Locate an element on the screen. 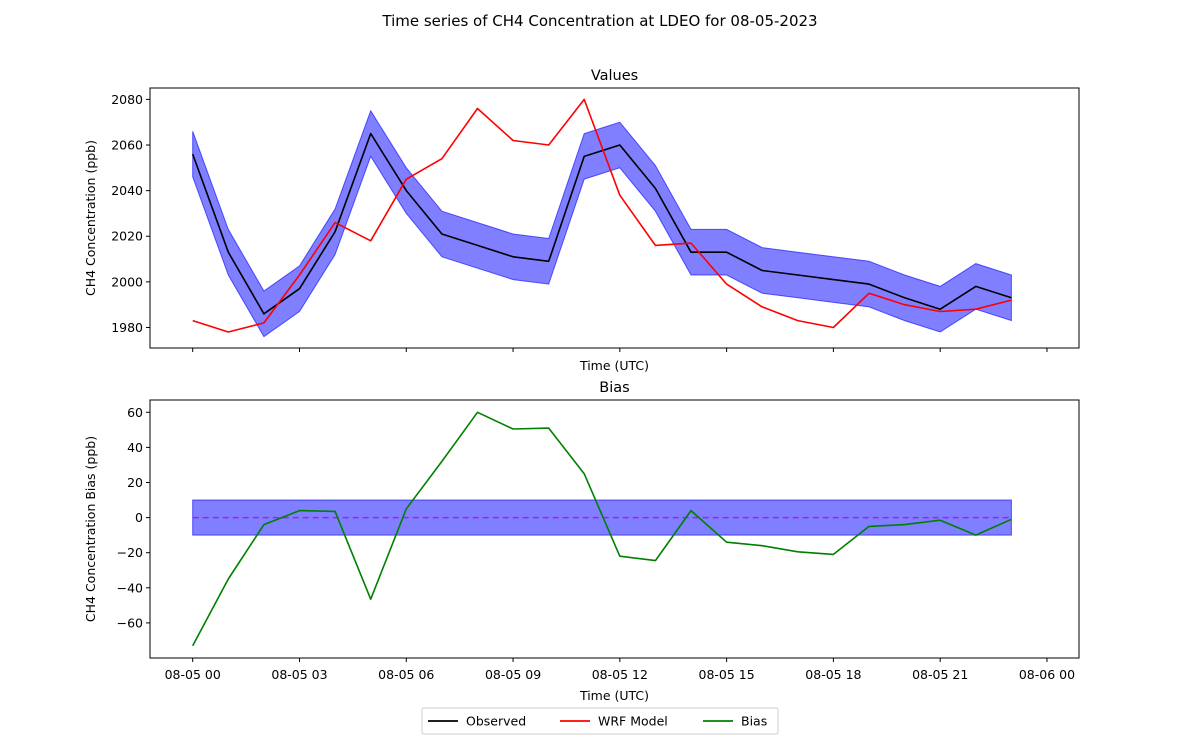 The width and height of the screenshot is (1200, 741). y-tick-label: 2060 is located at coordinates (127, 145).